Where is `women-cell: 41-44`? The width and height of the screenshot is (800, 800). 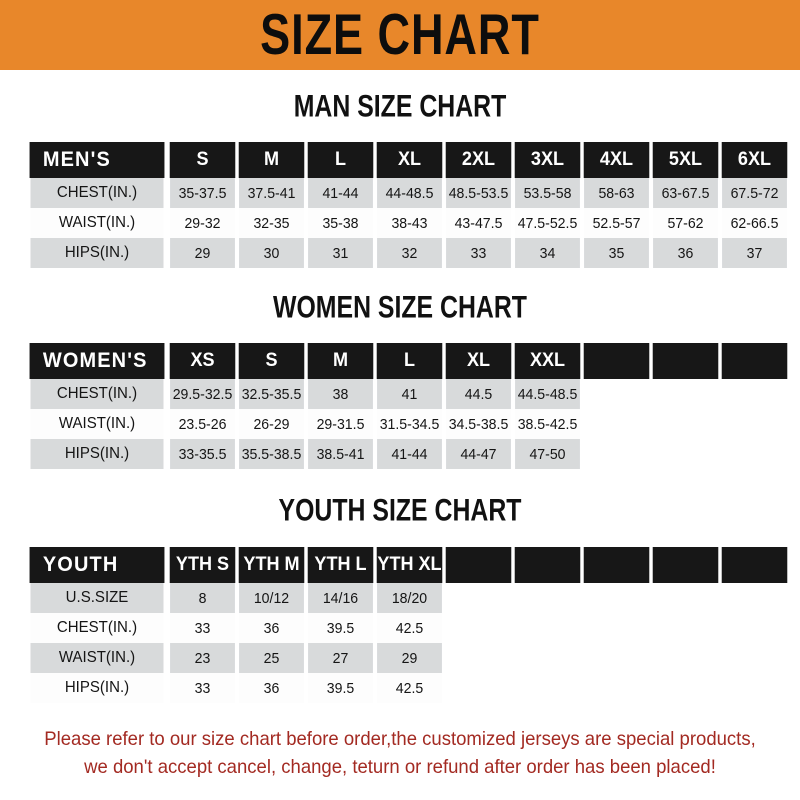 women-cell: 41-44 is located at coordinates (409, 454).